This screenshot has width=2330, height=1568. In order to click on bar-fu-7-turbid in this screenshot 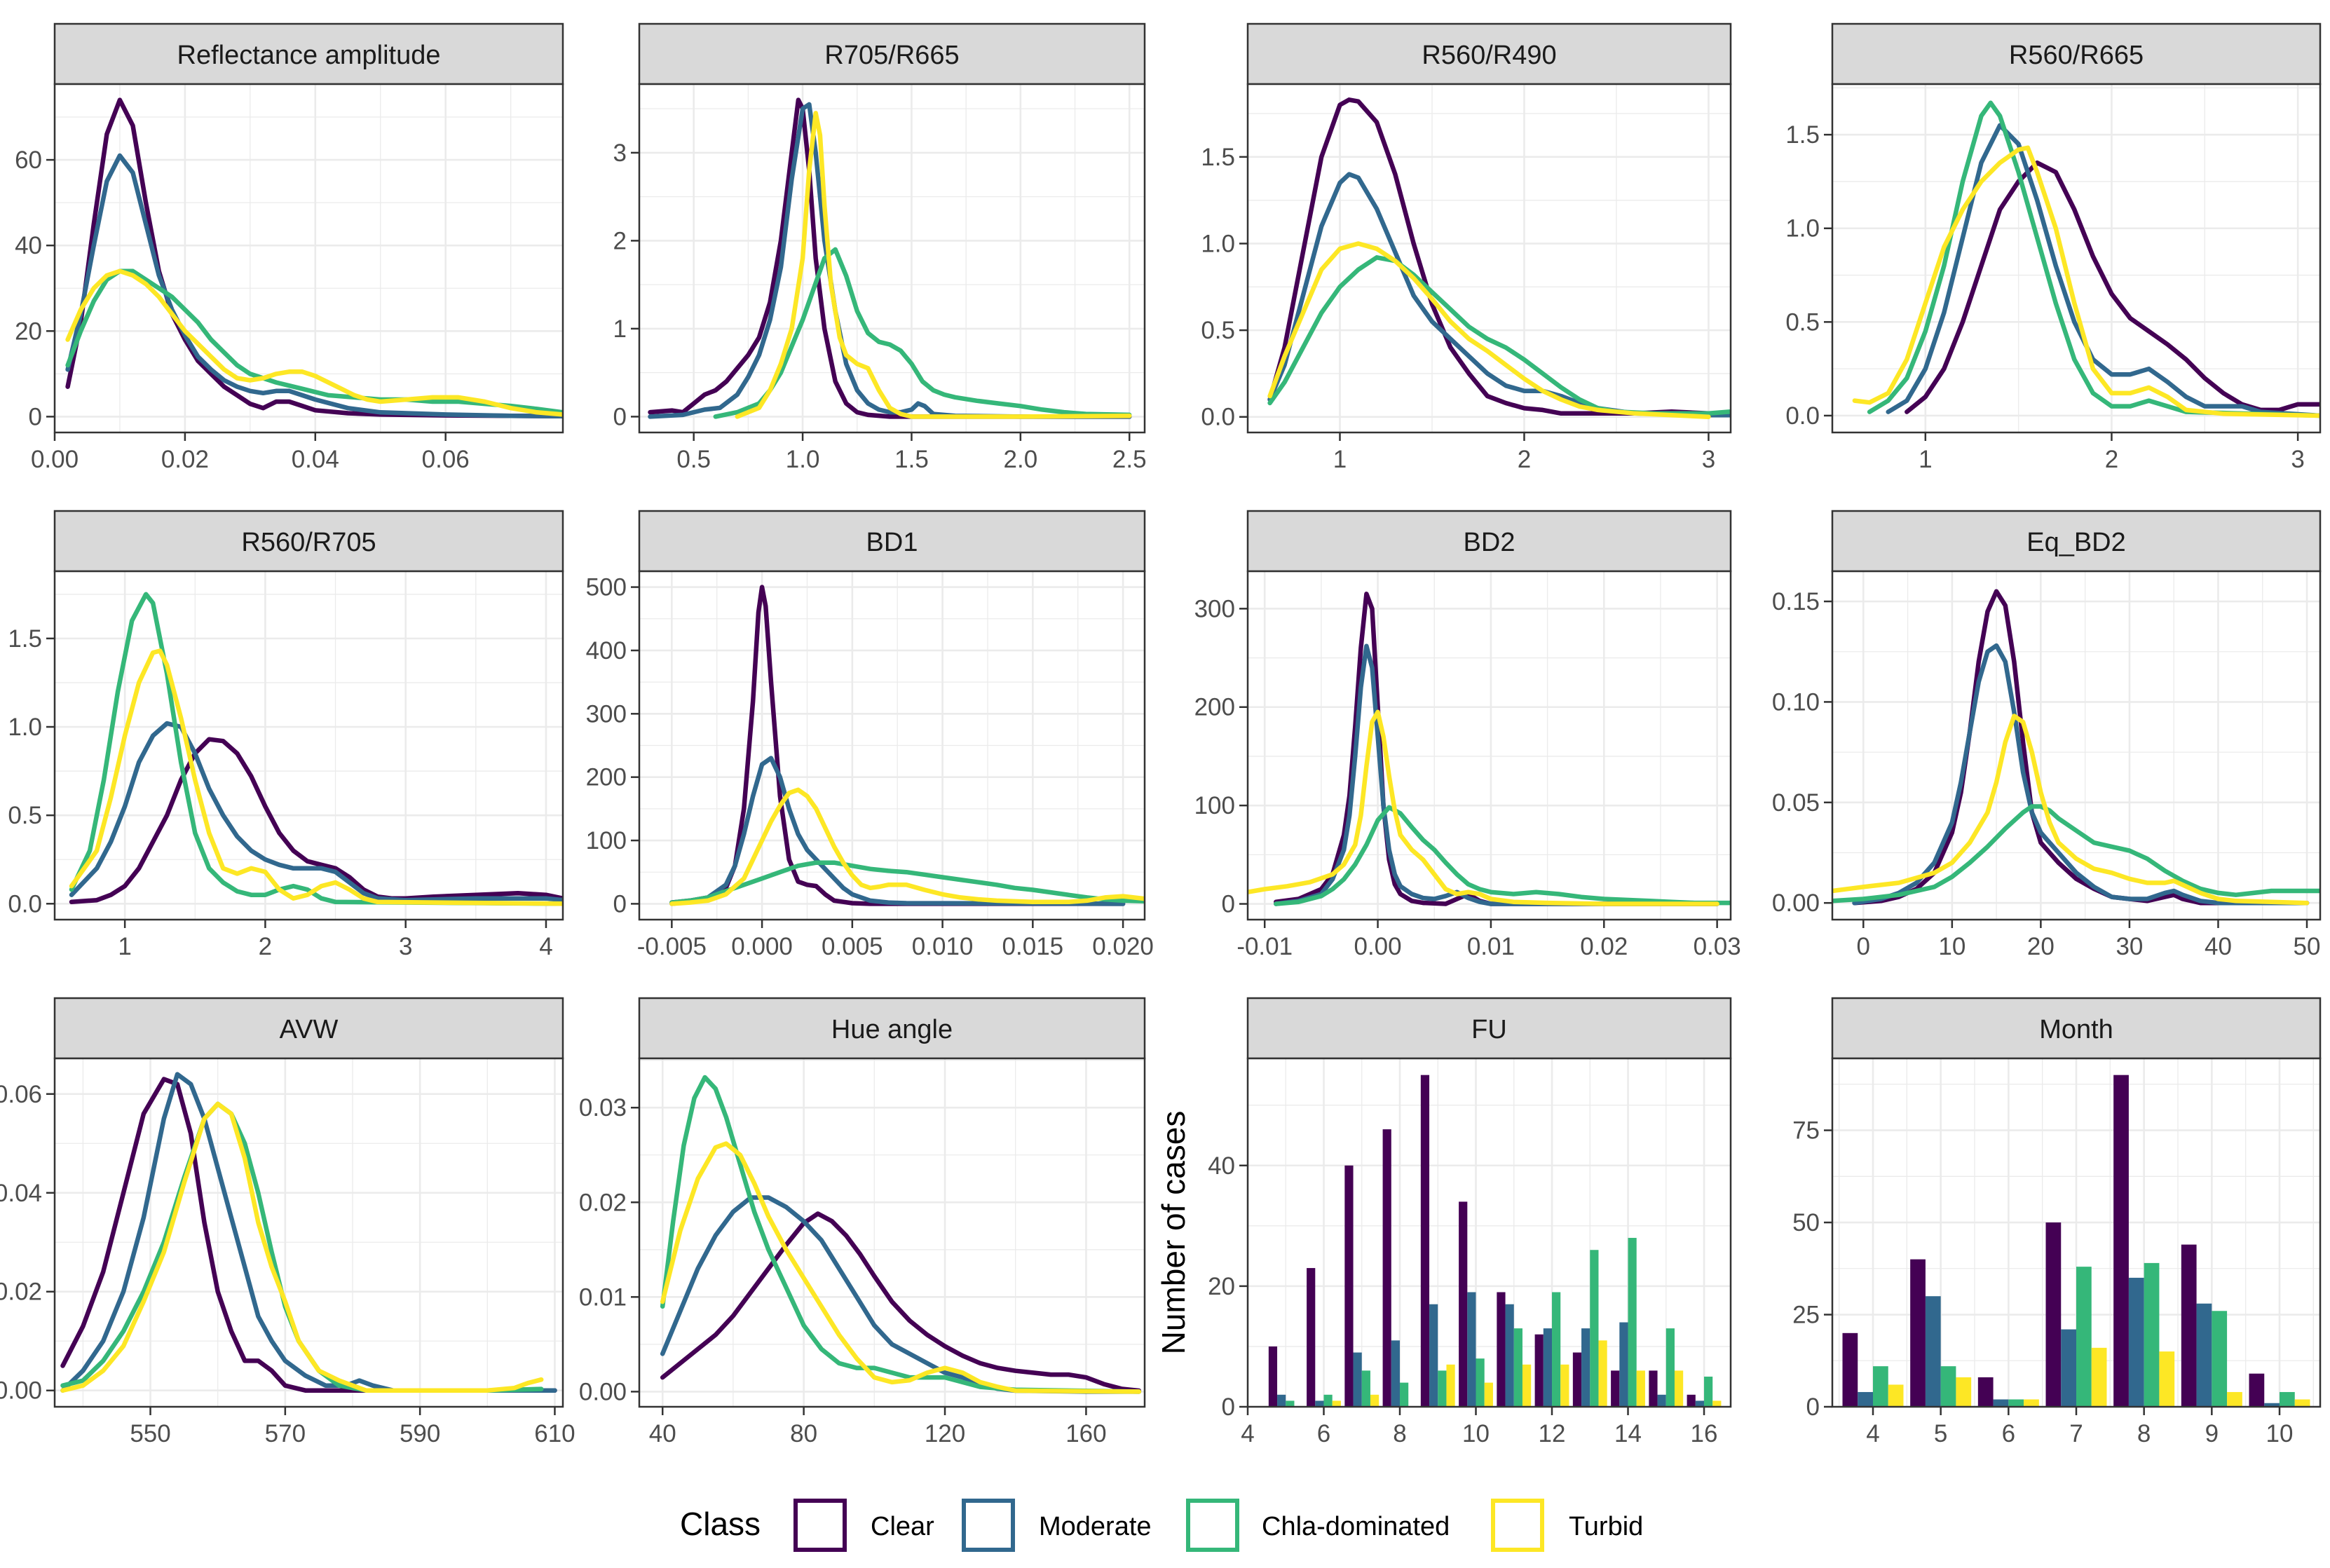, I will do `click(1374, 1400)`.